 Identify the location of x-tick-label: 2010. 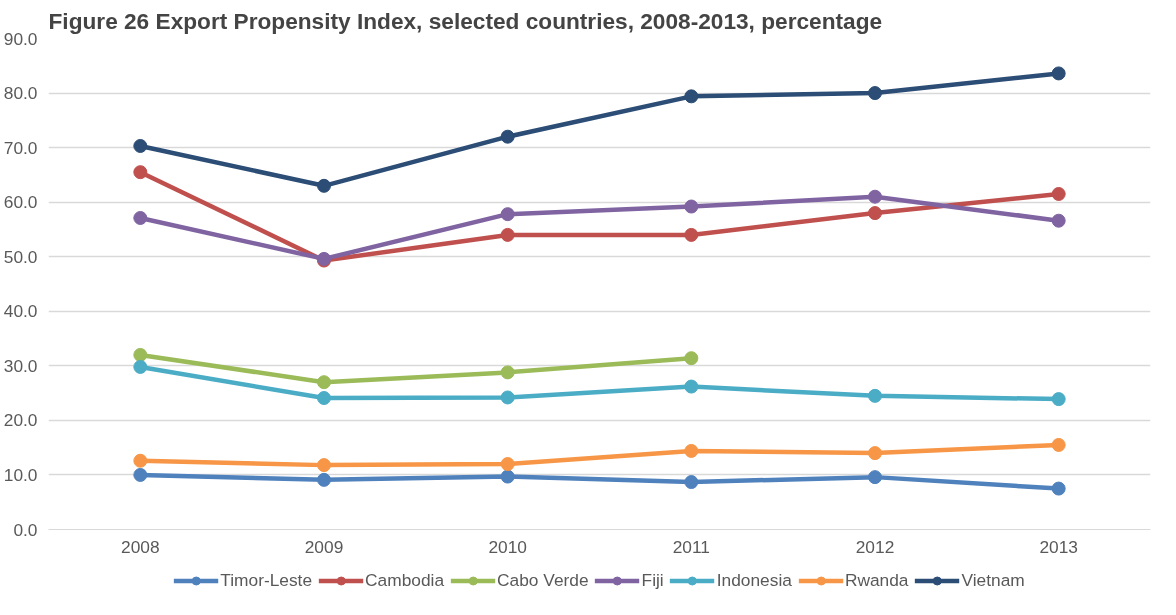
(507, 546).